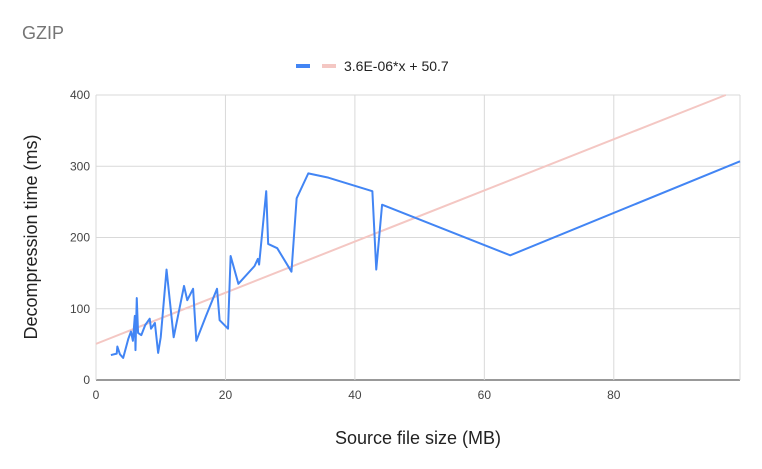  Describe the element at coordinates (396, 66) in the screenshot. I see `legend-label-trendline: 3.6E-06*x + 50.7` at that location.